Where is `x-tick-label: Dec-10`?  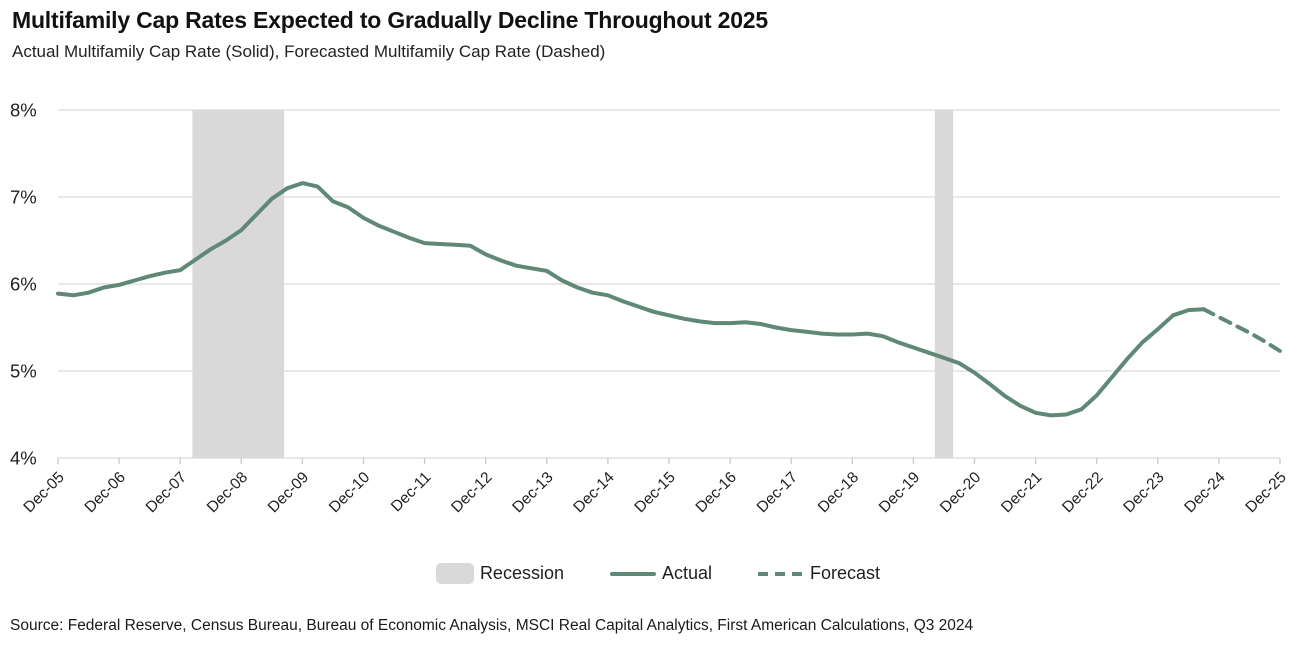
x-tick-label: Dec-10 is located at coordinates (350, 493).